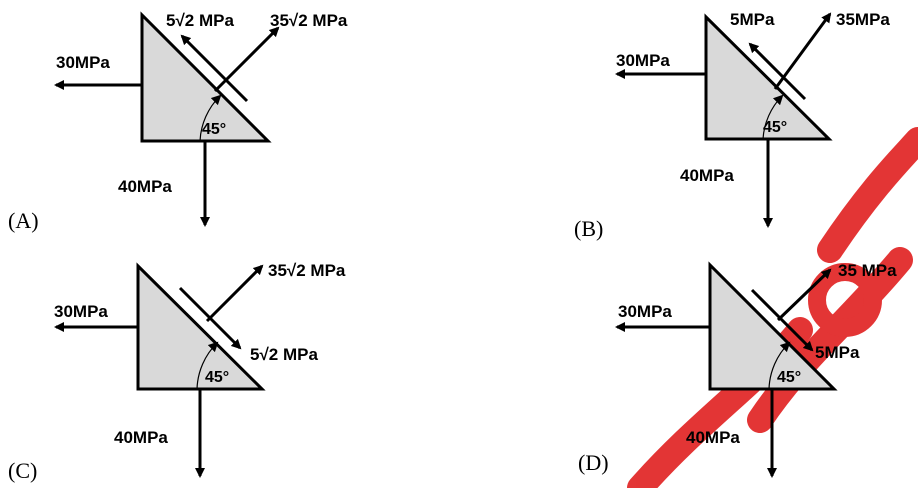 Image resolution: width=918 pixels, height=488 pixels. Describe the element at coordinates (867, 270) in the screenshot. I see `normal-stress-label: 35 MPa` at that location.